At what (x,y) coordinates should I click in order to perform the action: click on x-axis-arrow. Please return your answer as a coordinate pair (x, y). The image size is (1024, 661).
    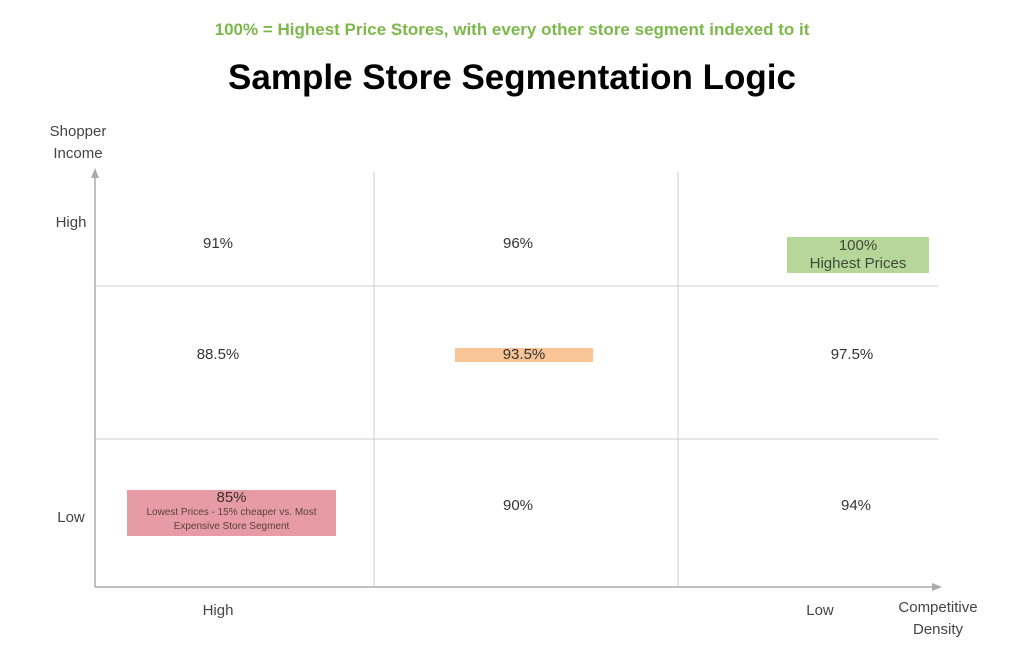
    Looking at the image, I should click on (937, 587).